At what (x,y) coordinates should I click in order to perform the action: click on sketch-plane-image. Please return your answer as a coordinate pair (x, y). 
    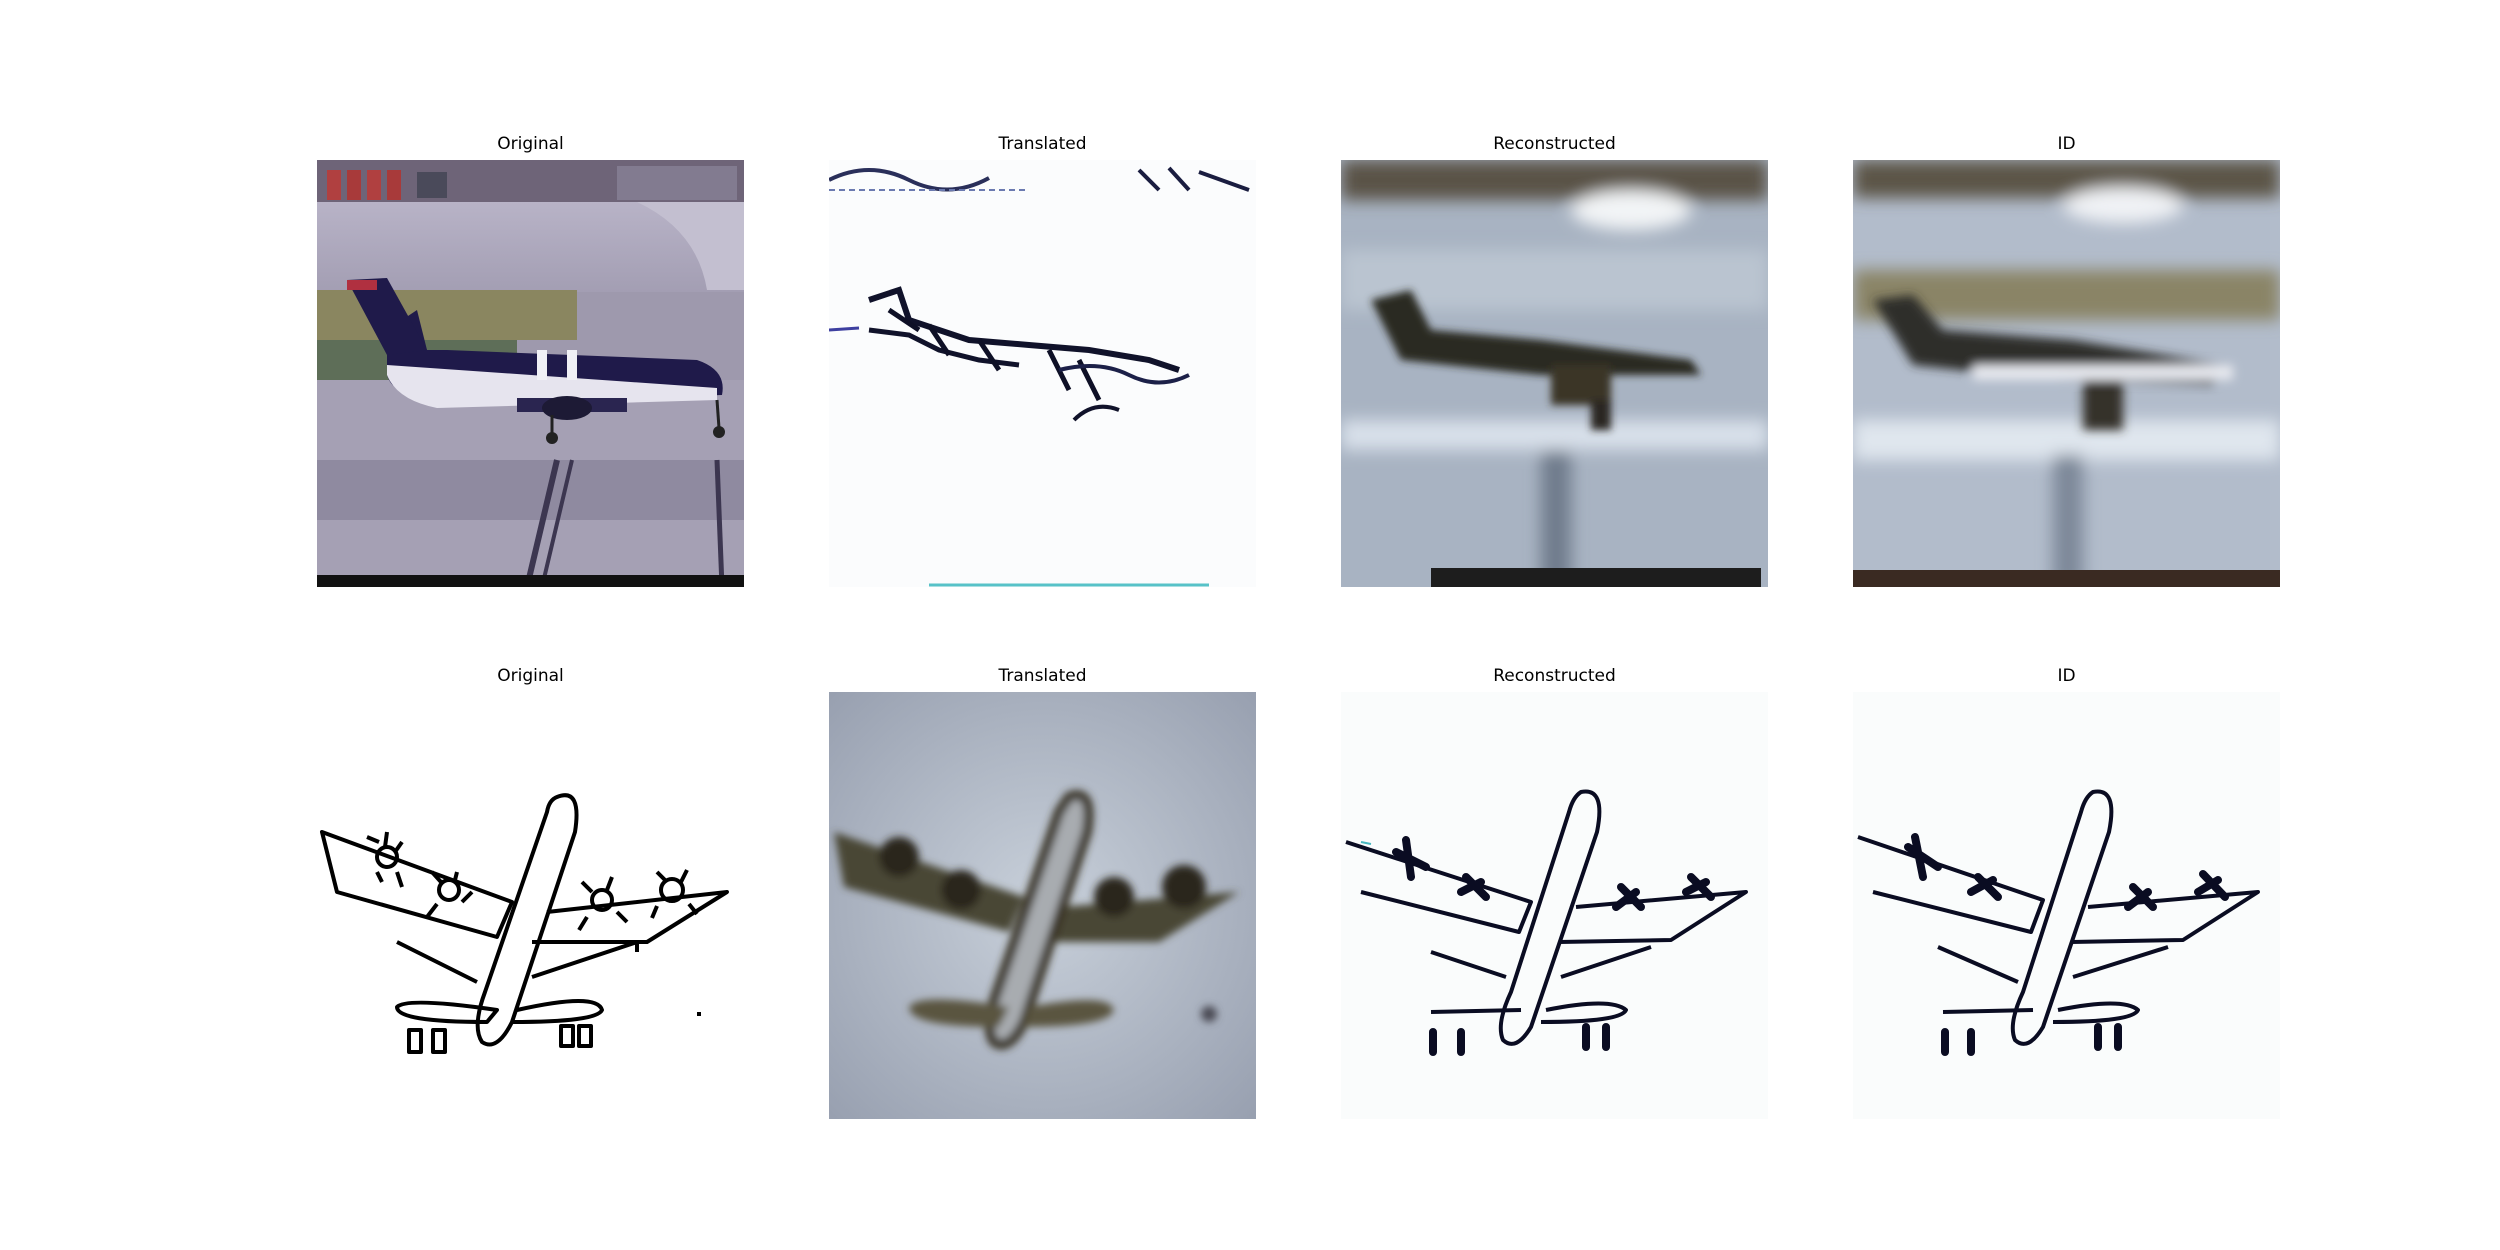
    Looking at the image, I should click on (1042, 373).